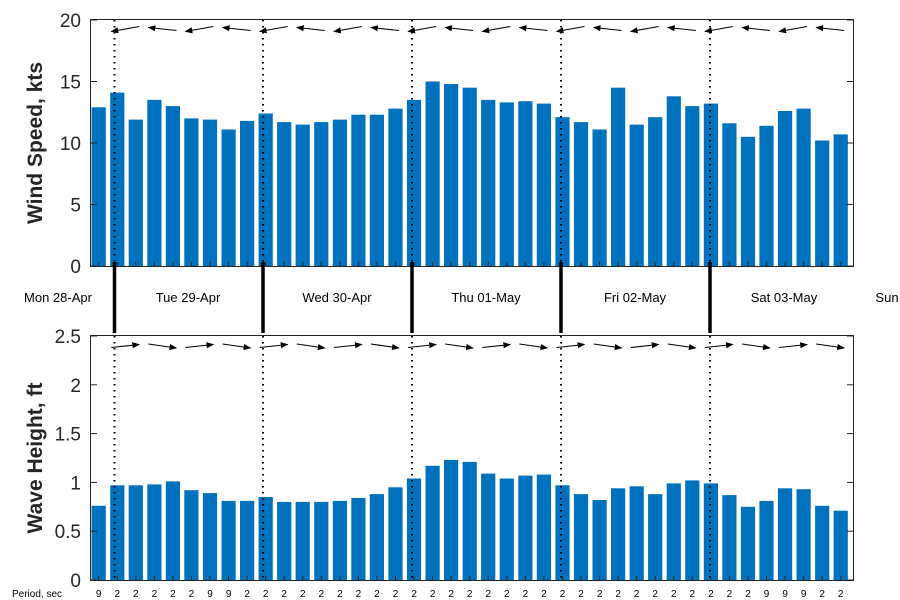  I want to click on wave-ytick-label: 0.5, so click(68, 532).